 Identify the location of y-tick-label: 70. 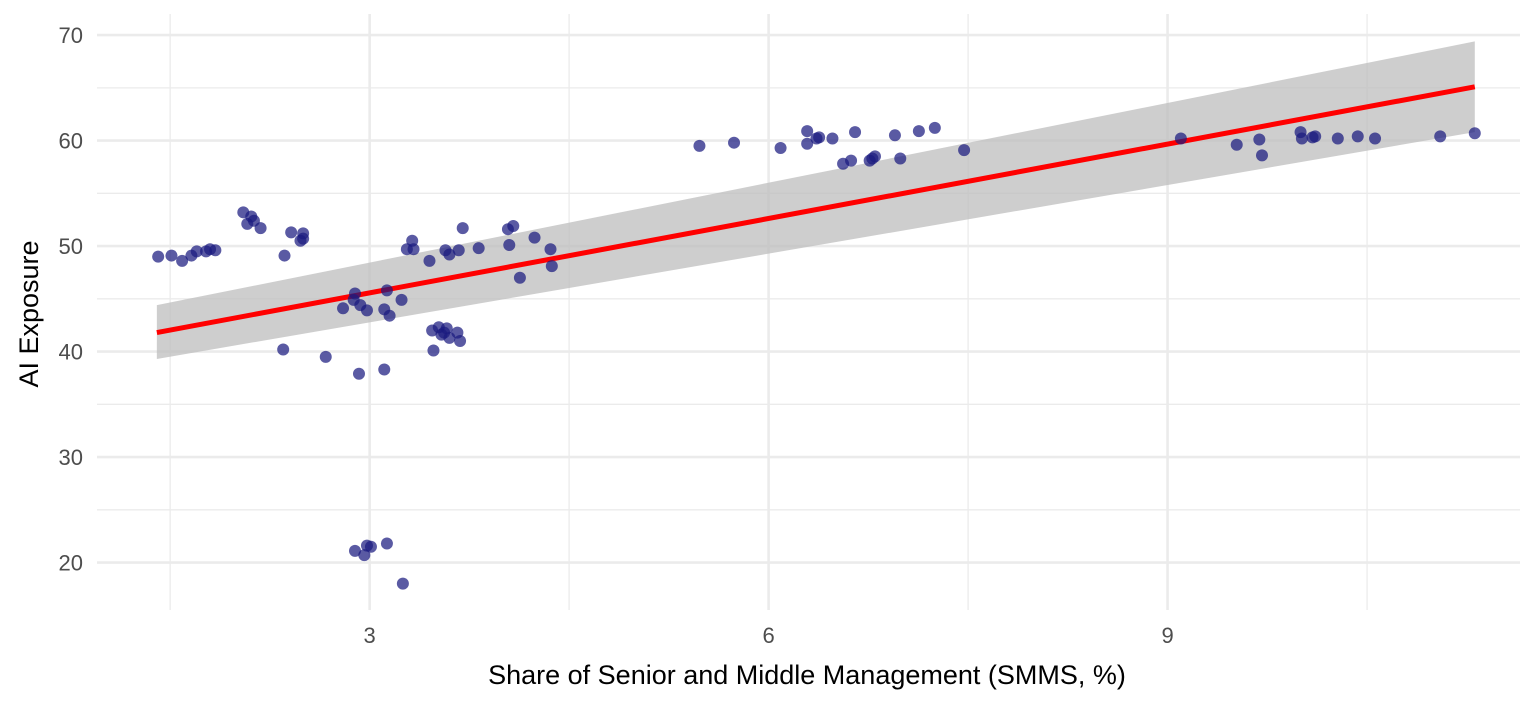
(71, 35).